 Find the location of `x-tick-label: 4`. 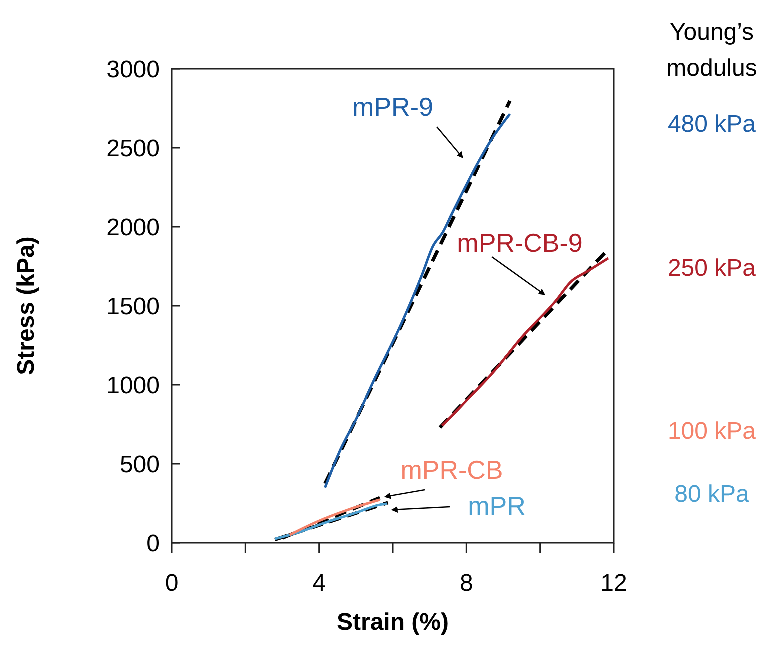

x-tick-label: 4 is located at coordinates (319, 583).